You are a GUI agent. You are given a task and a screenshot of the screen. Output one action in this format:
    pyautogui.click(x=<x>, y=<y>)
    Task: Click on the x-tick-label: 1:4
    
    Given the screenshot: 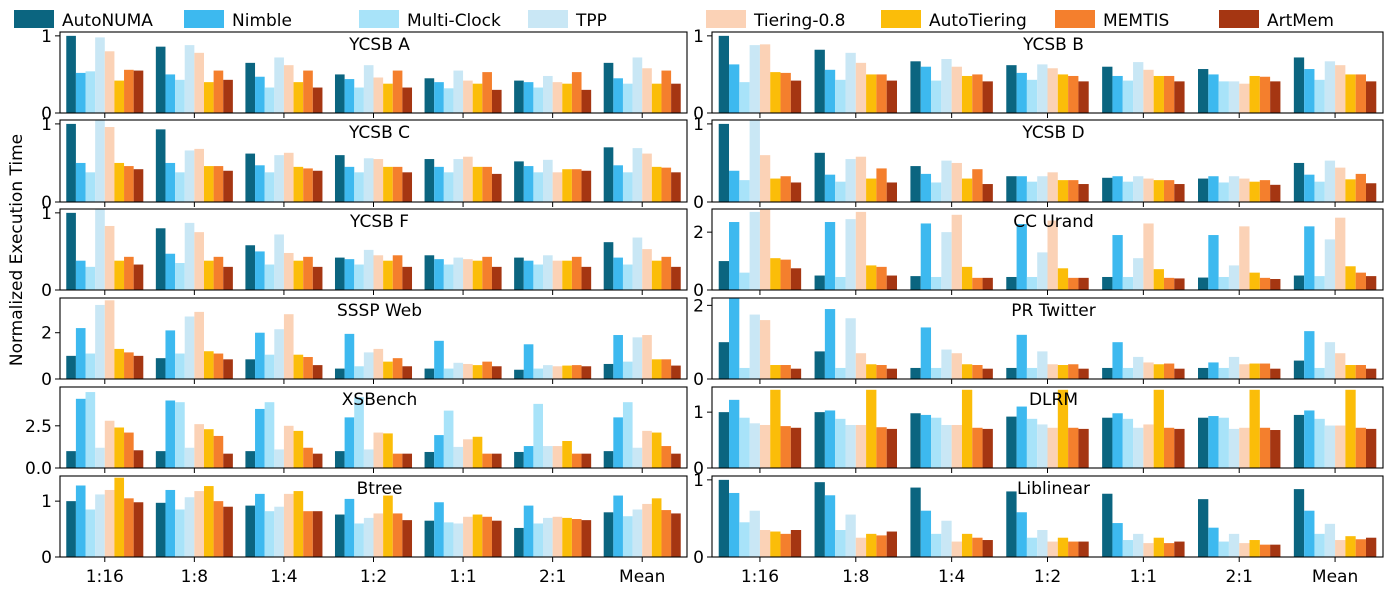 What is the action you would take?
    pyautogui.click(x=283, y=577)
    